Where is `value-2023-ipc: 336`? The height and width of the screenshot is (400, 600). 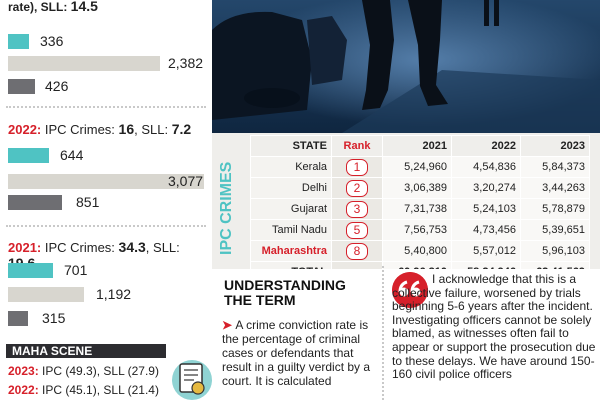
value-2023-ipc: 336 is located at coordinates (52, 41).